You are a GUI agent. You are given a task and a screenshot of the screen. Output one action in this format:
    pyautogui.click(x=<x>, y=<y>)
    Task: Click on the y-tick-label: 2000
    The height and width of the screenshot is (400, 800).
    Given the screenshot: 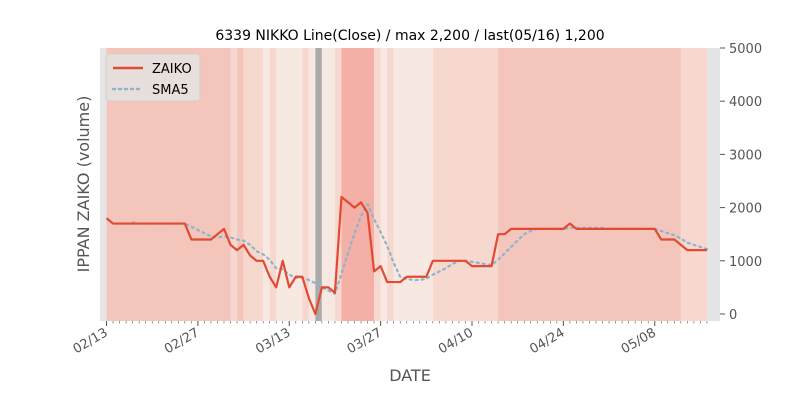 What is the action you would take?
    pyautogui.click(x=745, y=209)
    